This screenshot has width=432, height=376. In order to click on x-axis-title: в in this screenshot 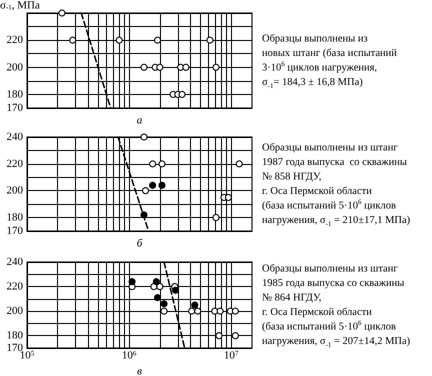, I will do `click(139, 370)`.